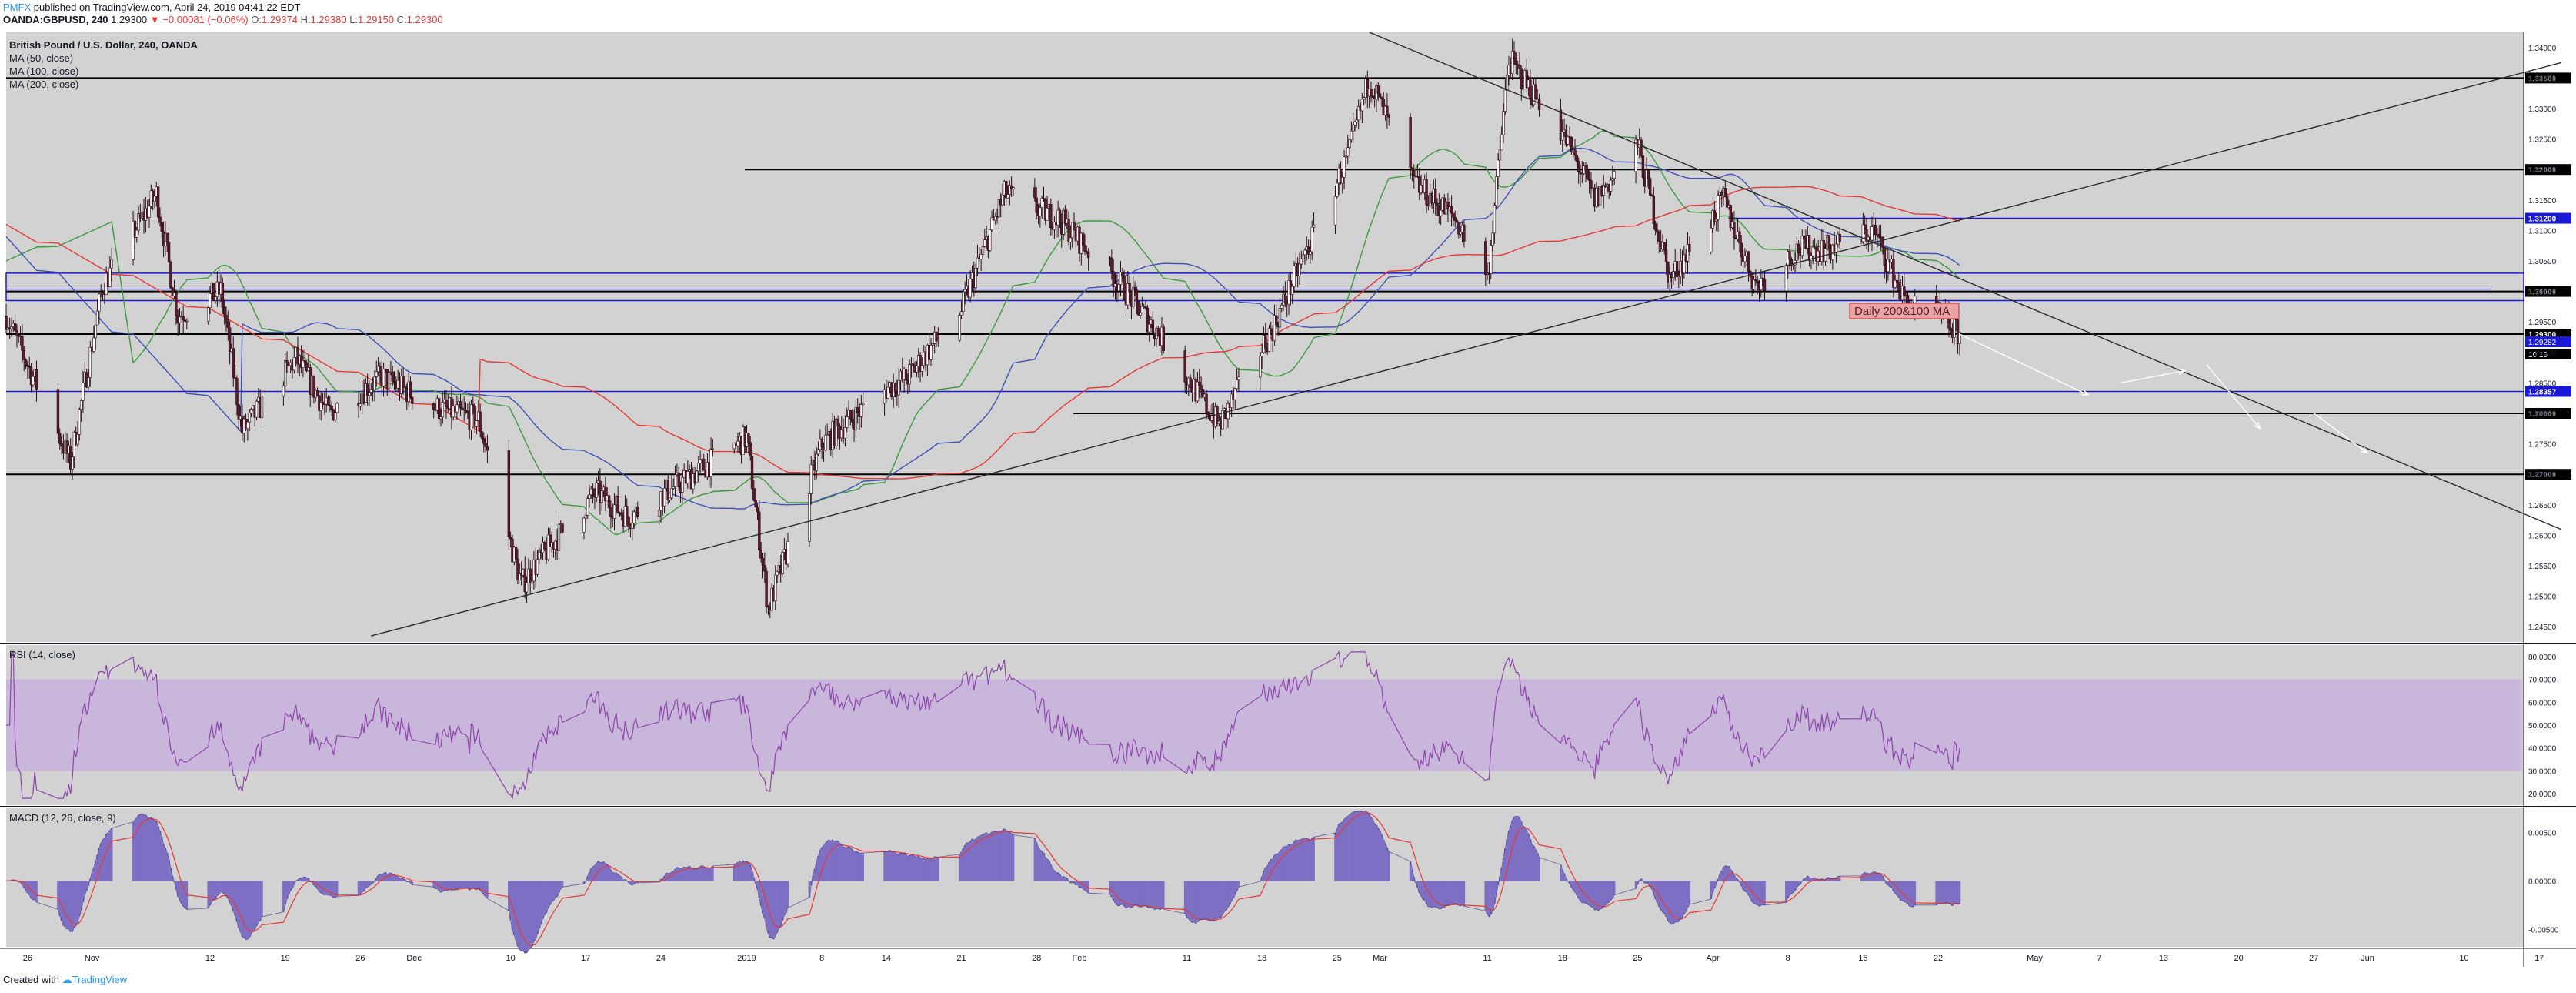 The image size is (2576, 993). Describe the element at coordinates (42, 654) in the screenshot. I see `rsi-legend: RSI (14, close)` at that location.